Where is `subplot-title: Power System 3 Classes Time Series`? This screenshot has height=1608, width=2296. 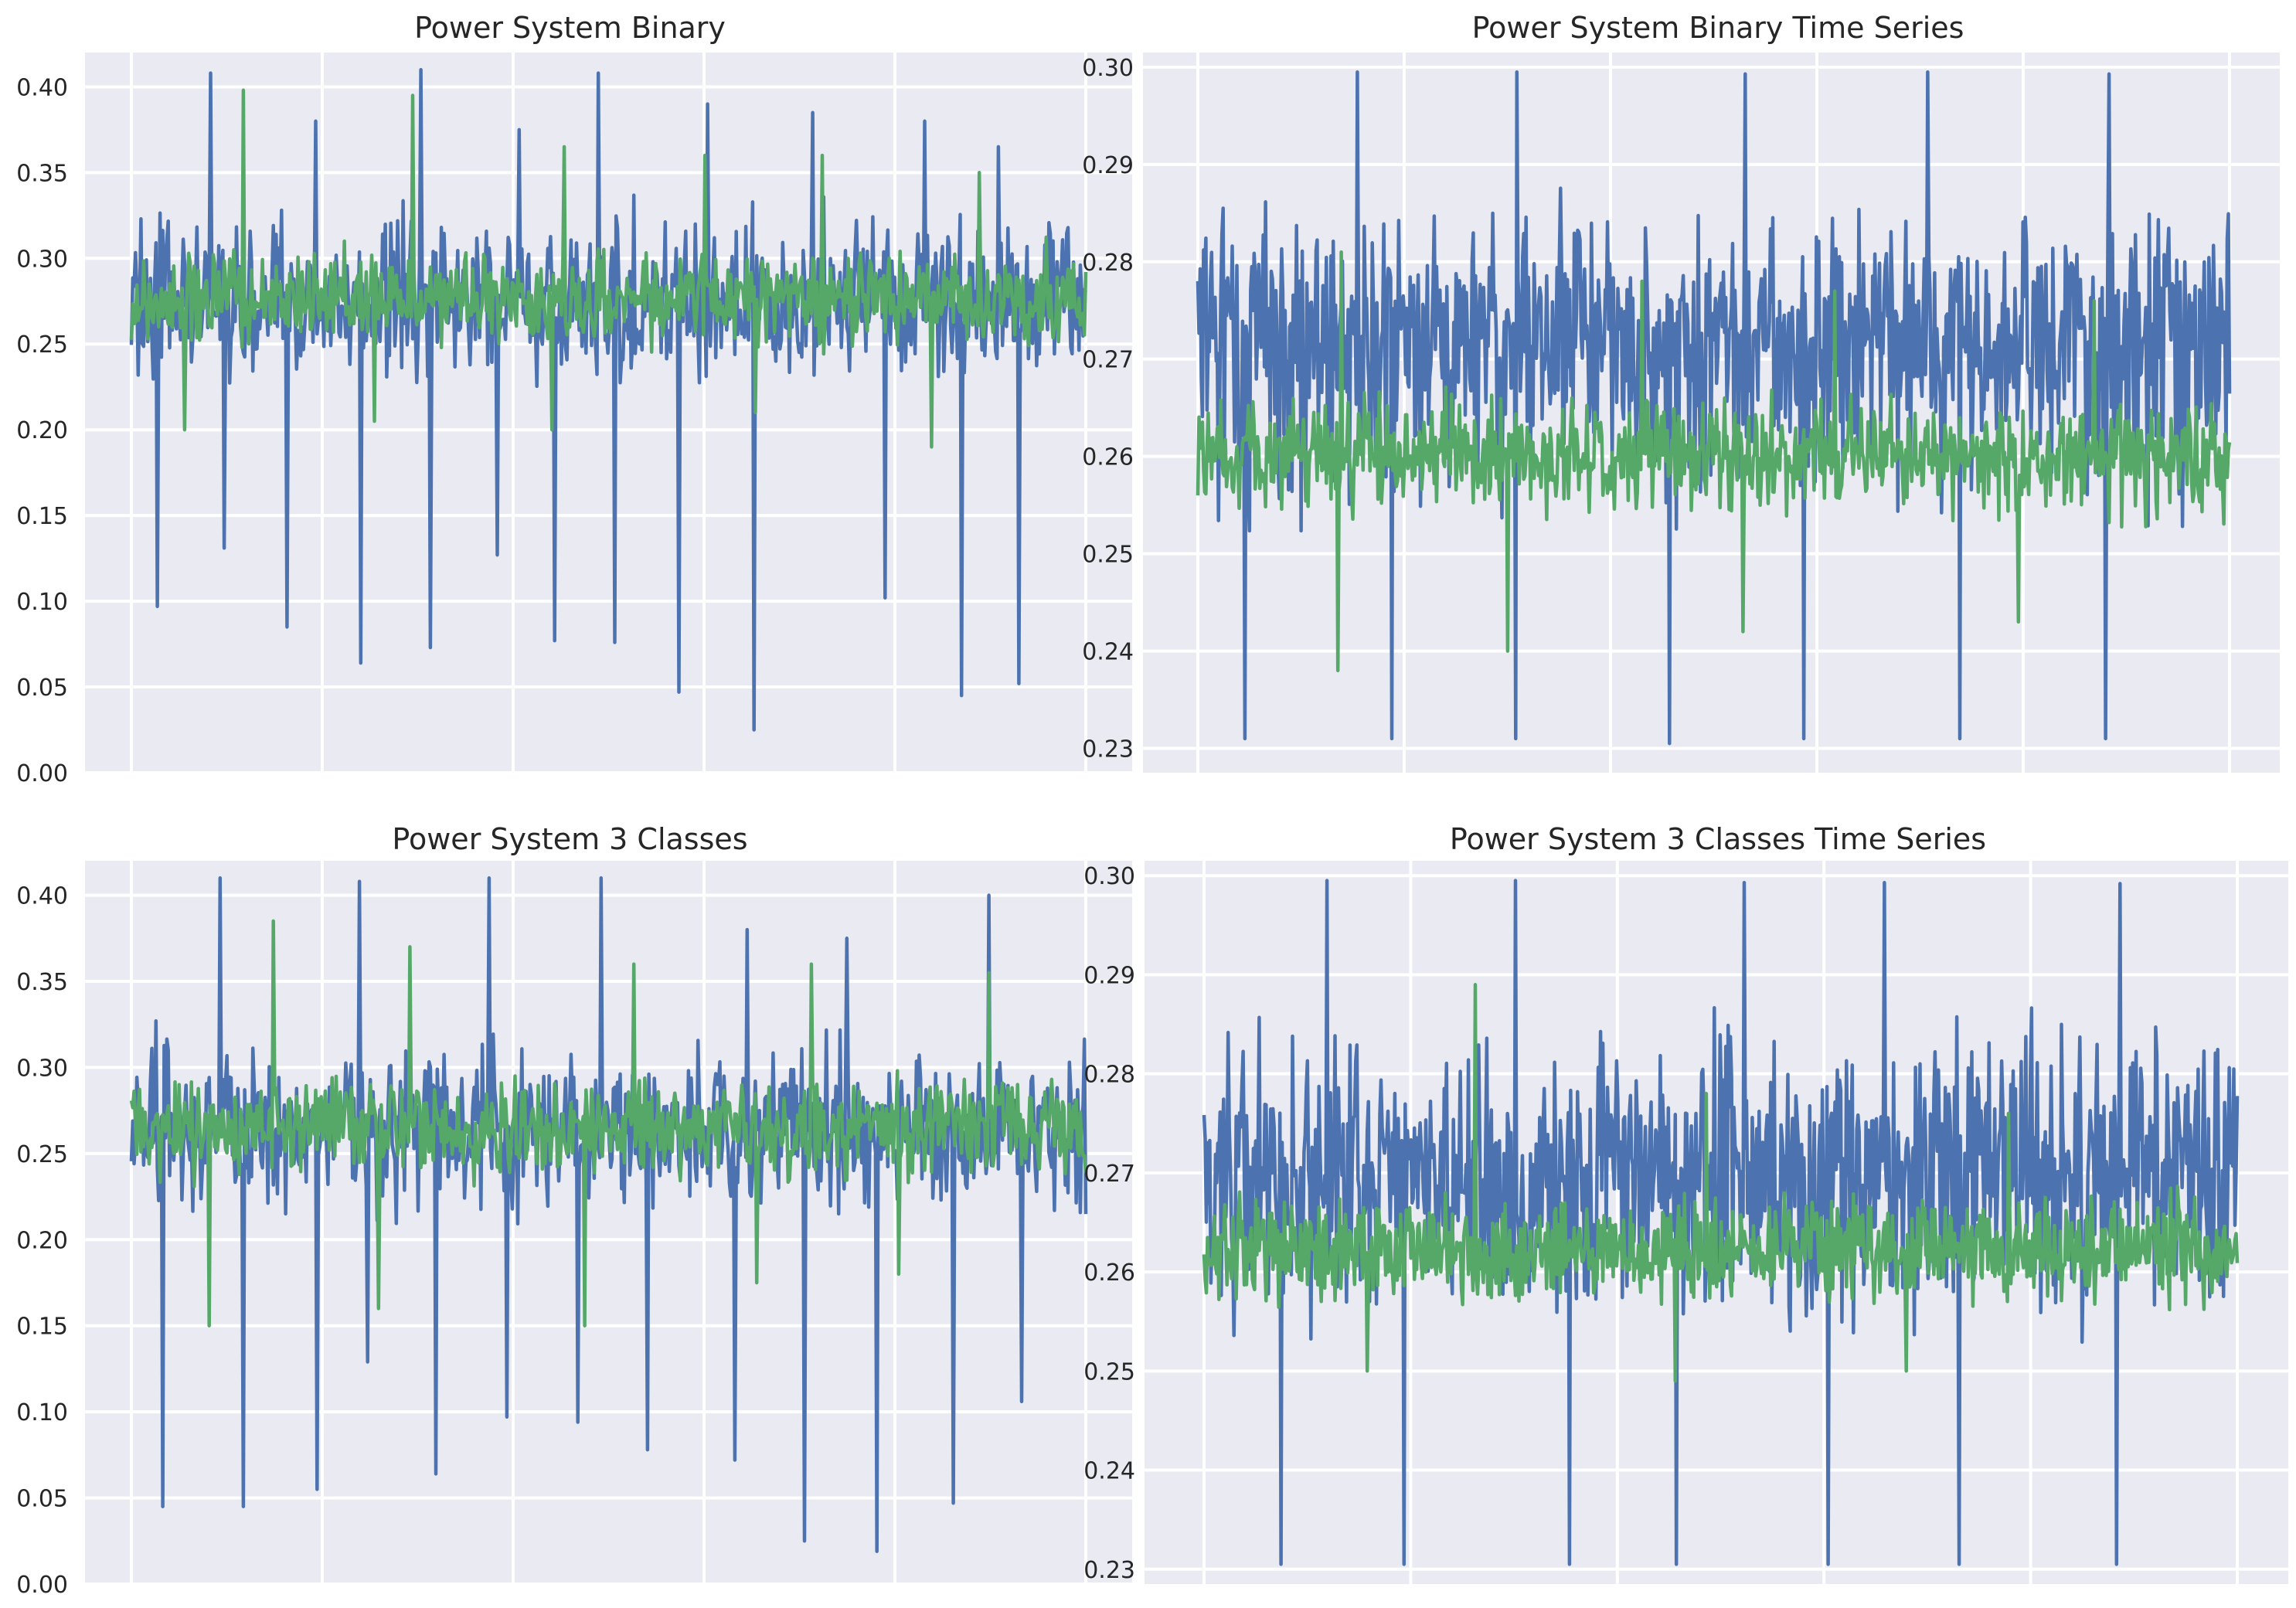 subplot-title: Power System 3 Classes Time Series is located at coordinates (1718, 839).